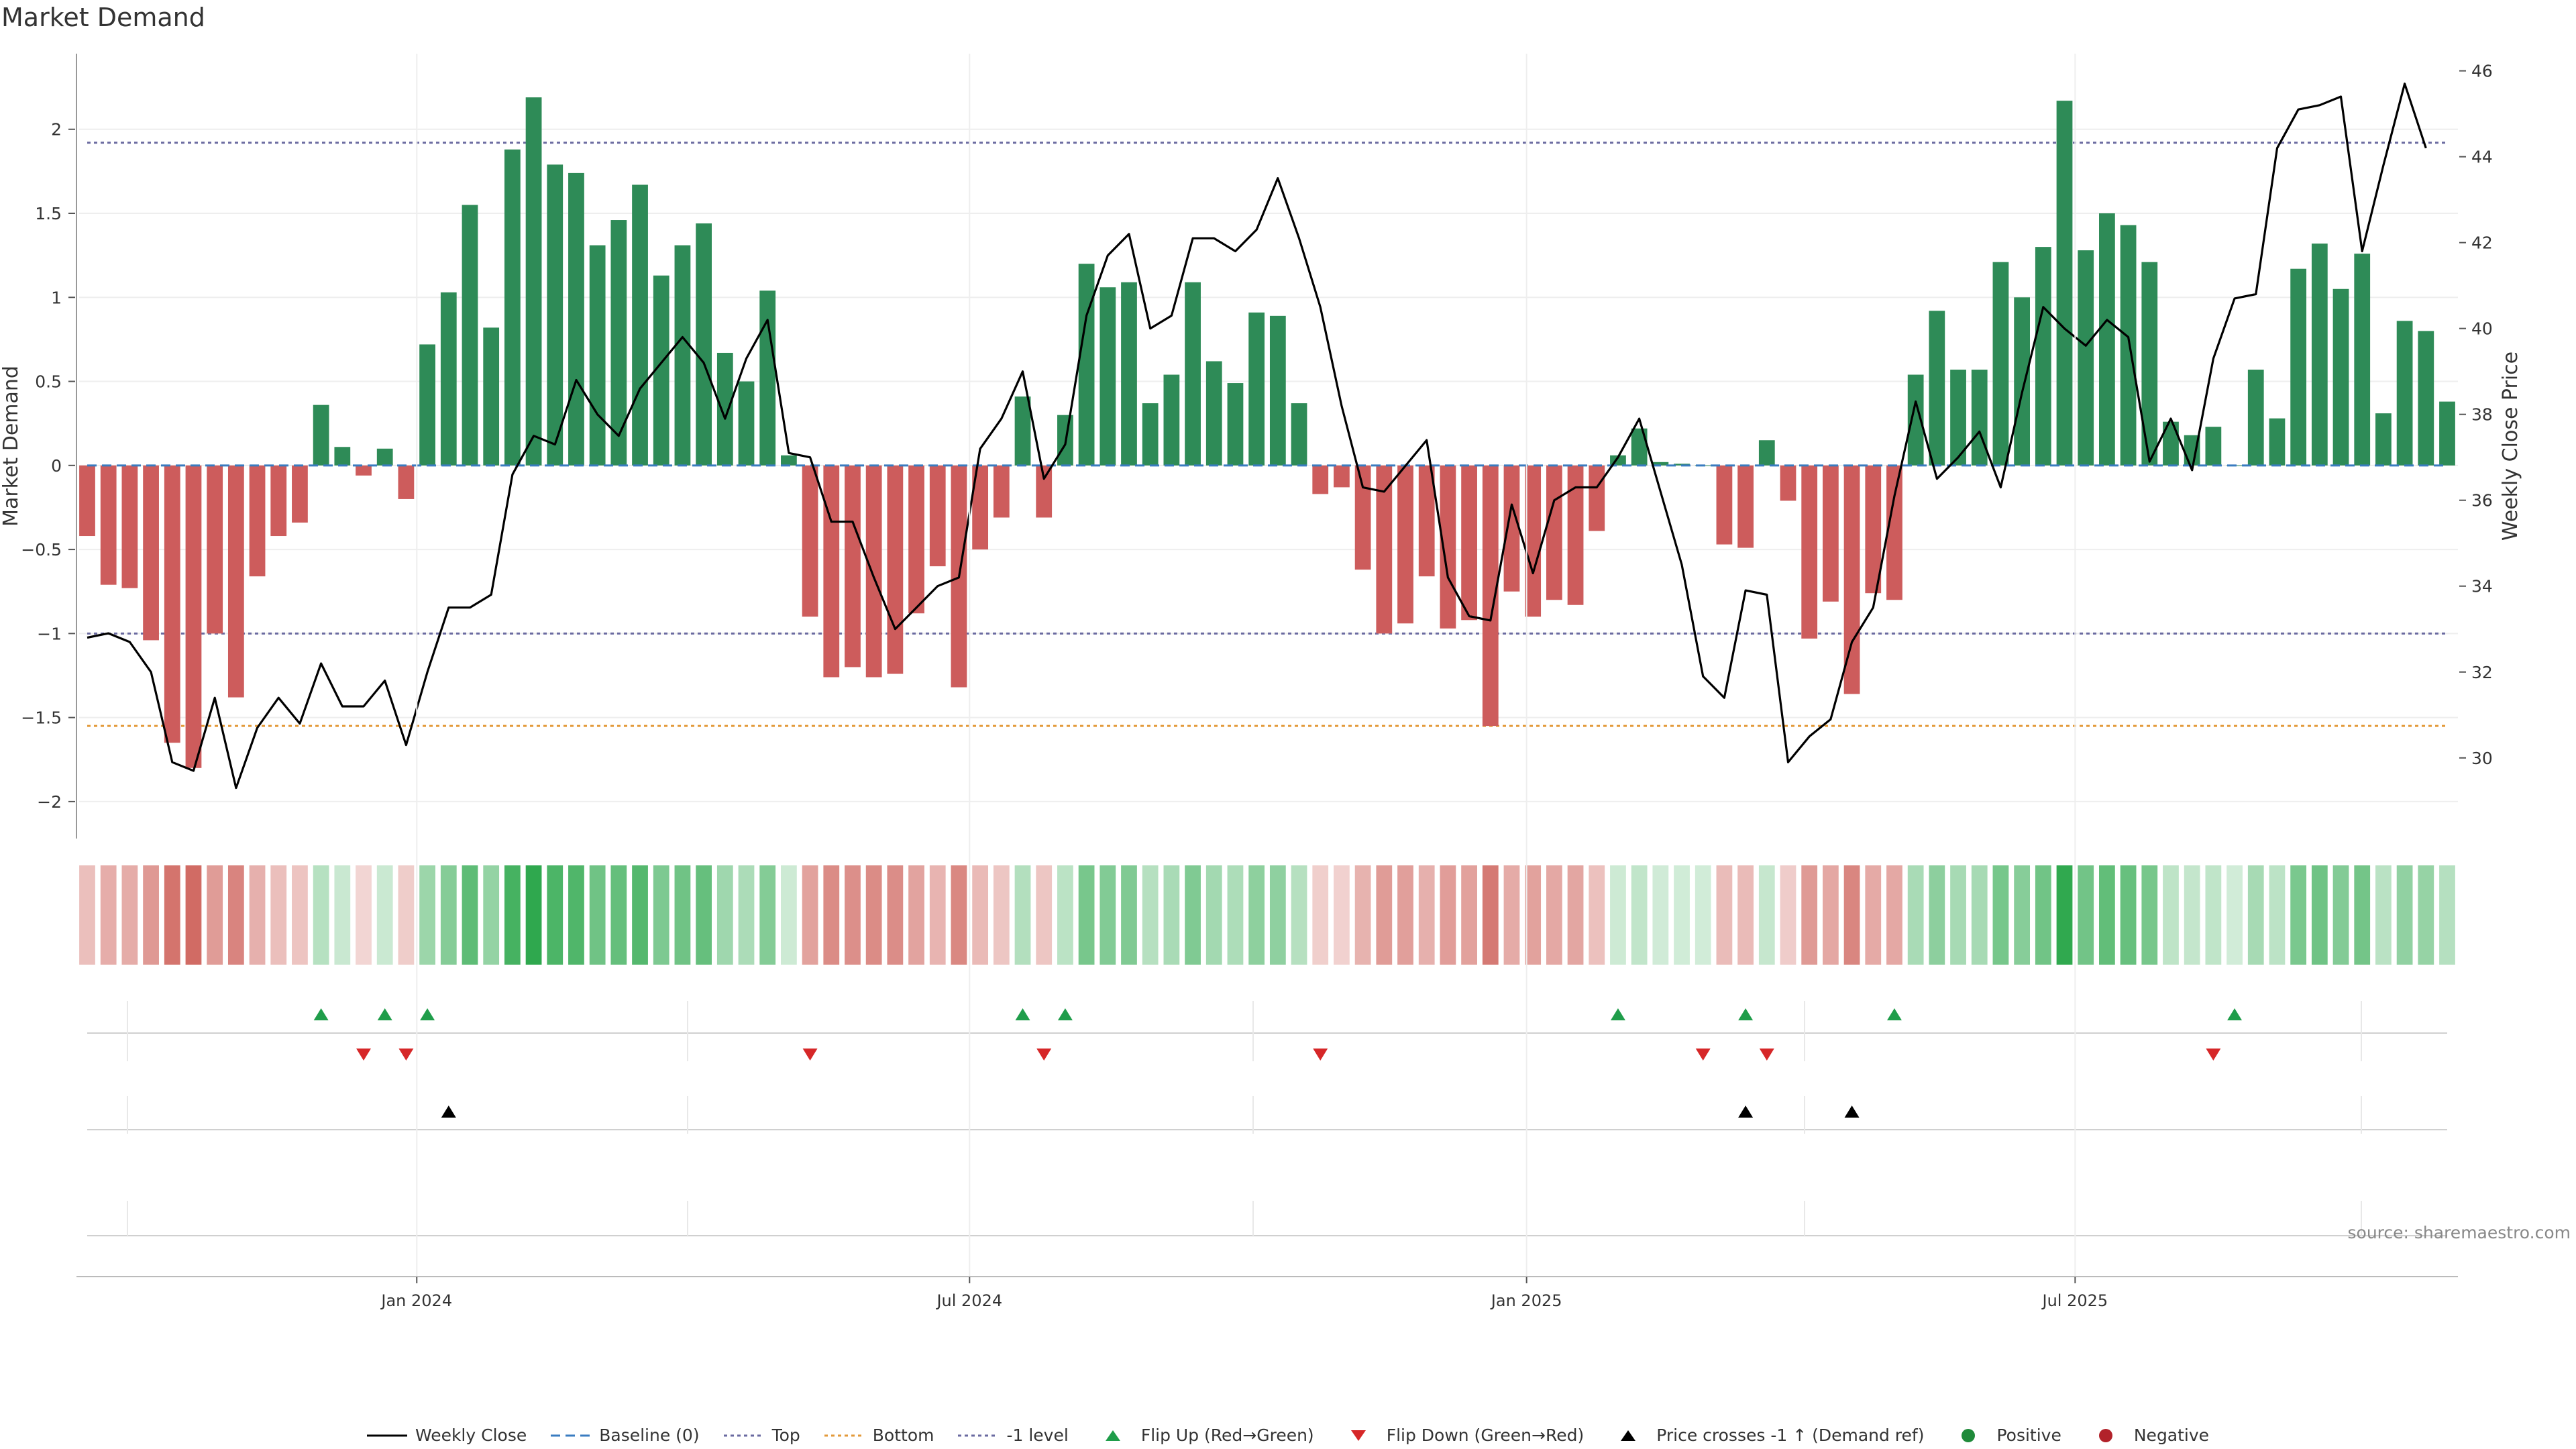 Image resolution: width=2576 pixels, height=1449 pixels. I want to click on y-tick-label: −0.5, so click(41, 549).